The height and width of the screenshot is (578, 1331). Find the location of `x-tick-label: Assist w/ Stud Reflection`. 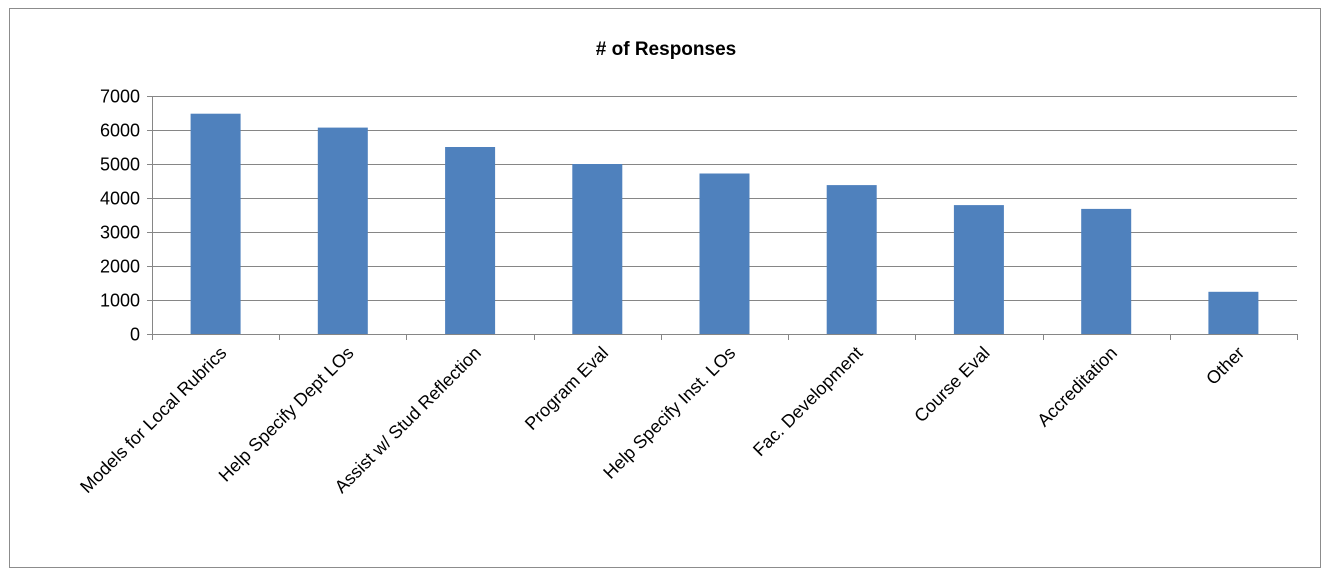

x-tick-label: Assist w/ Stud Reflection is located at coordinates (408, 420).